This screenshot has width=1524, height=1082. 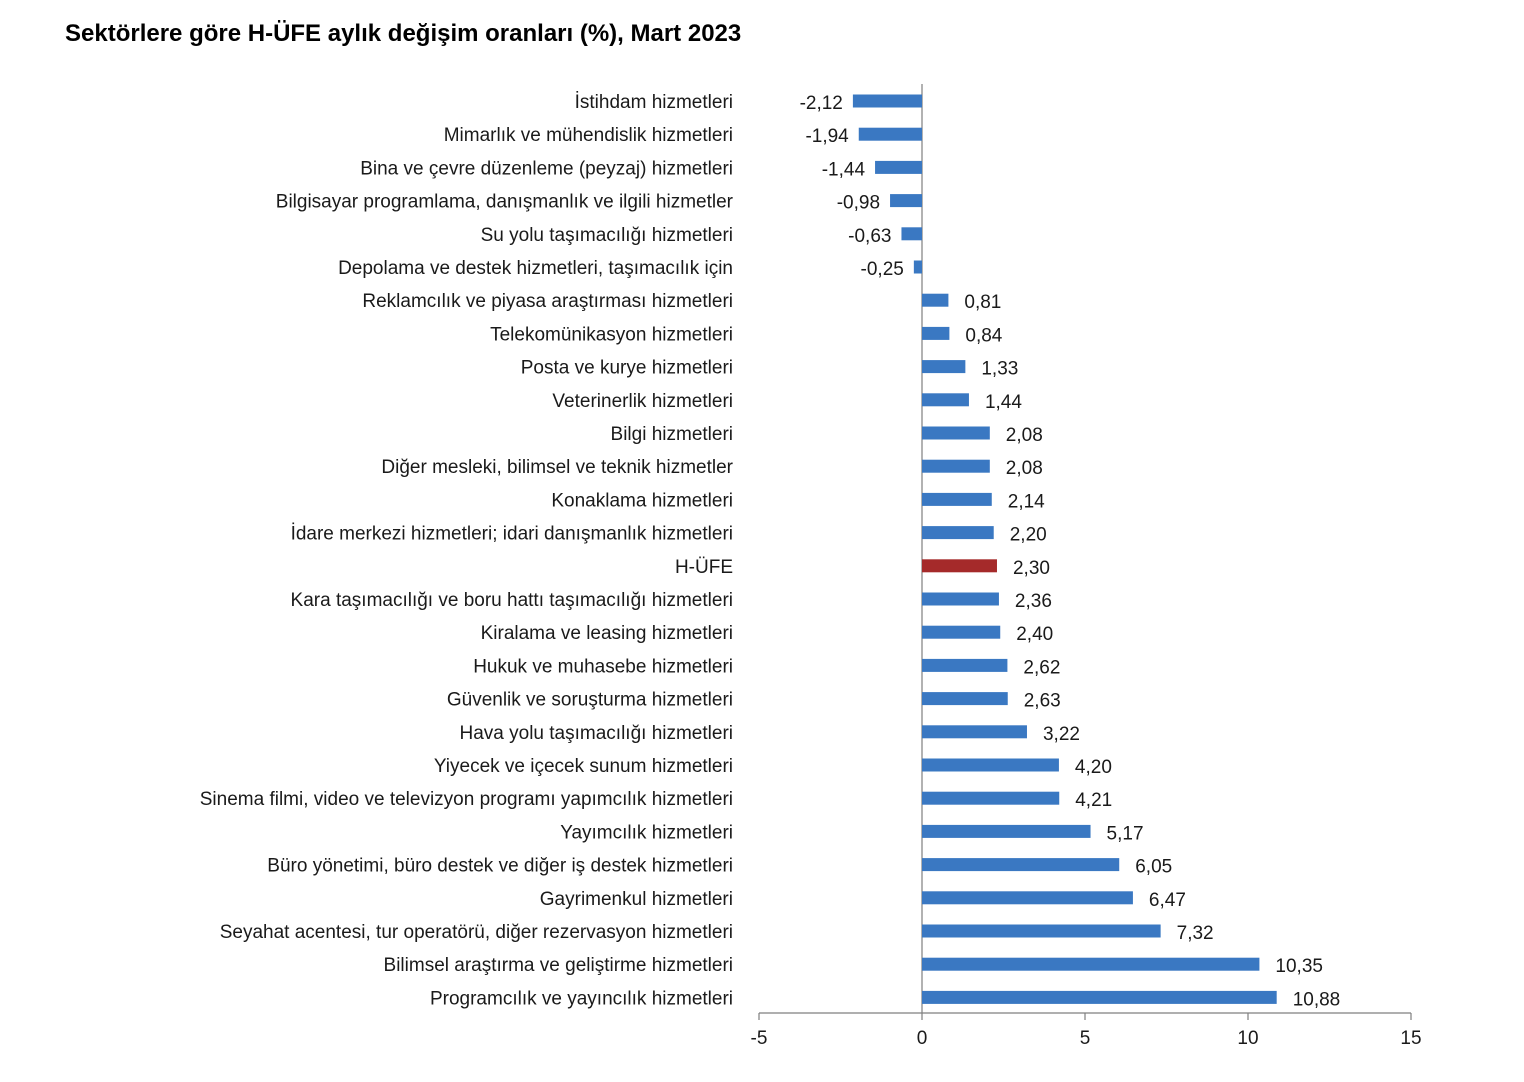 What do you see at coordinates (869, 236) in the screenshot?
I see `data-label: -0,63` at bounding box center [869, 236].